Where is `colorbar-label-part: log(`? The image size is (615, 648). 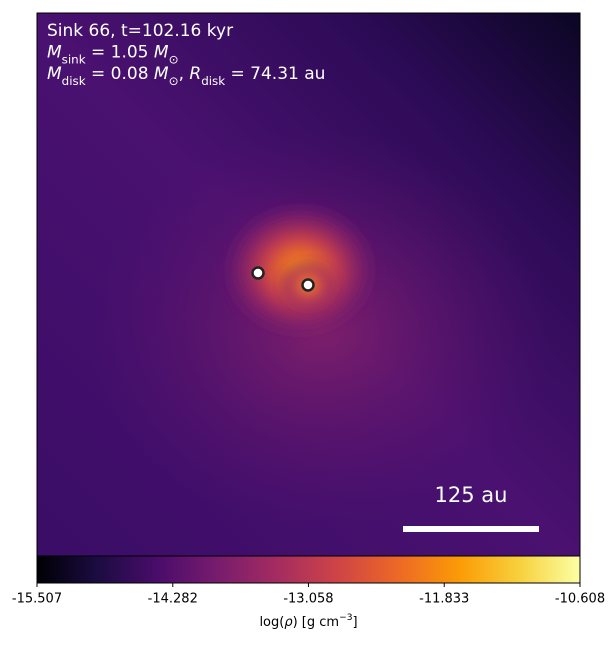
colorbar-label-part: log( is located at coordinates (271, 622).